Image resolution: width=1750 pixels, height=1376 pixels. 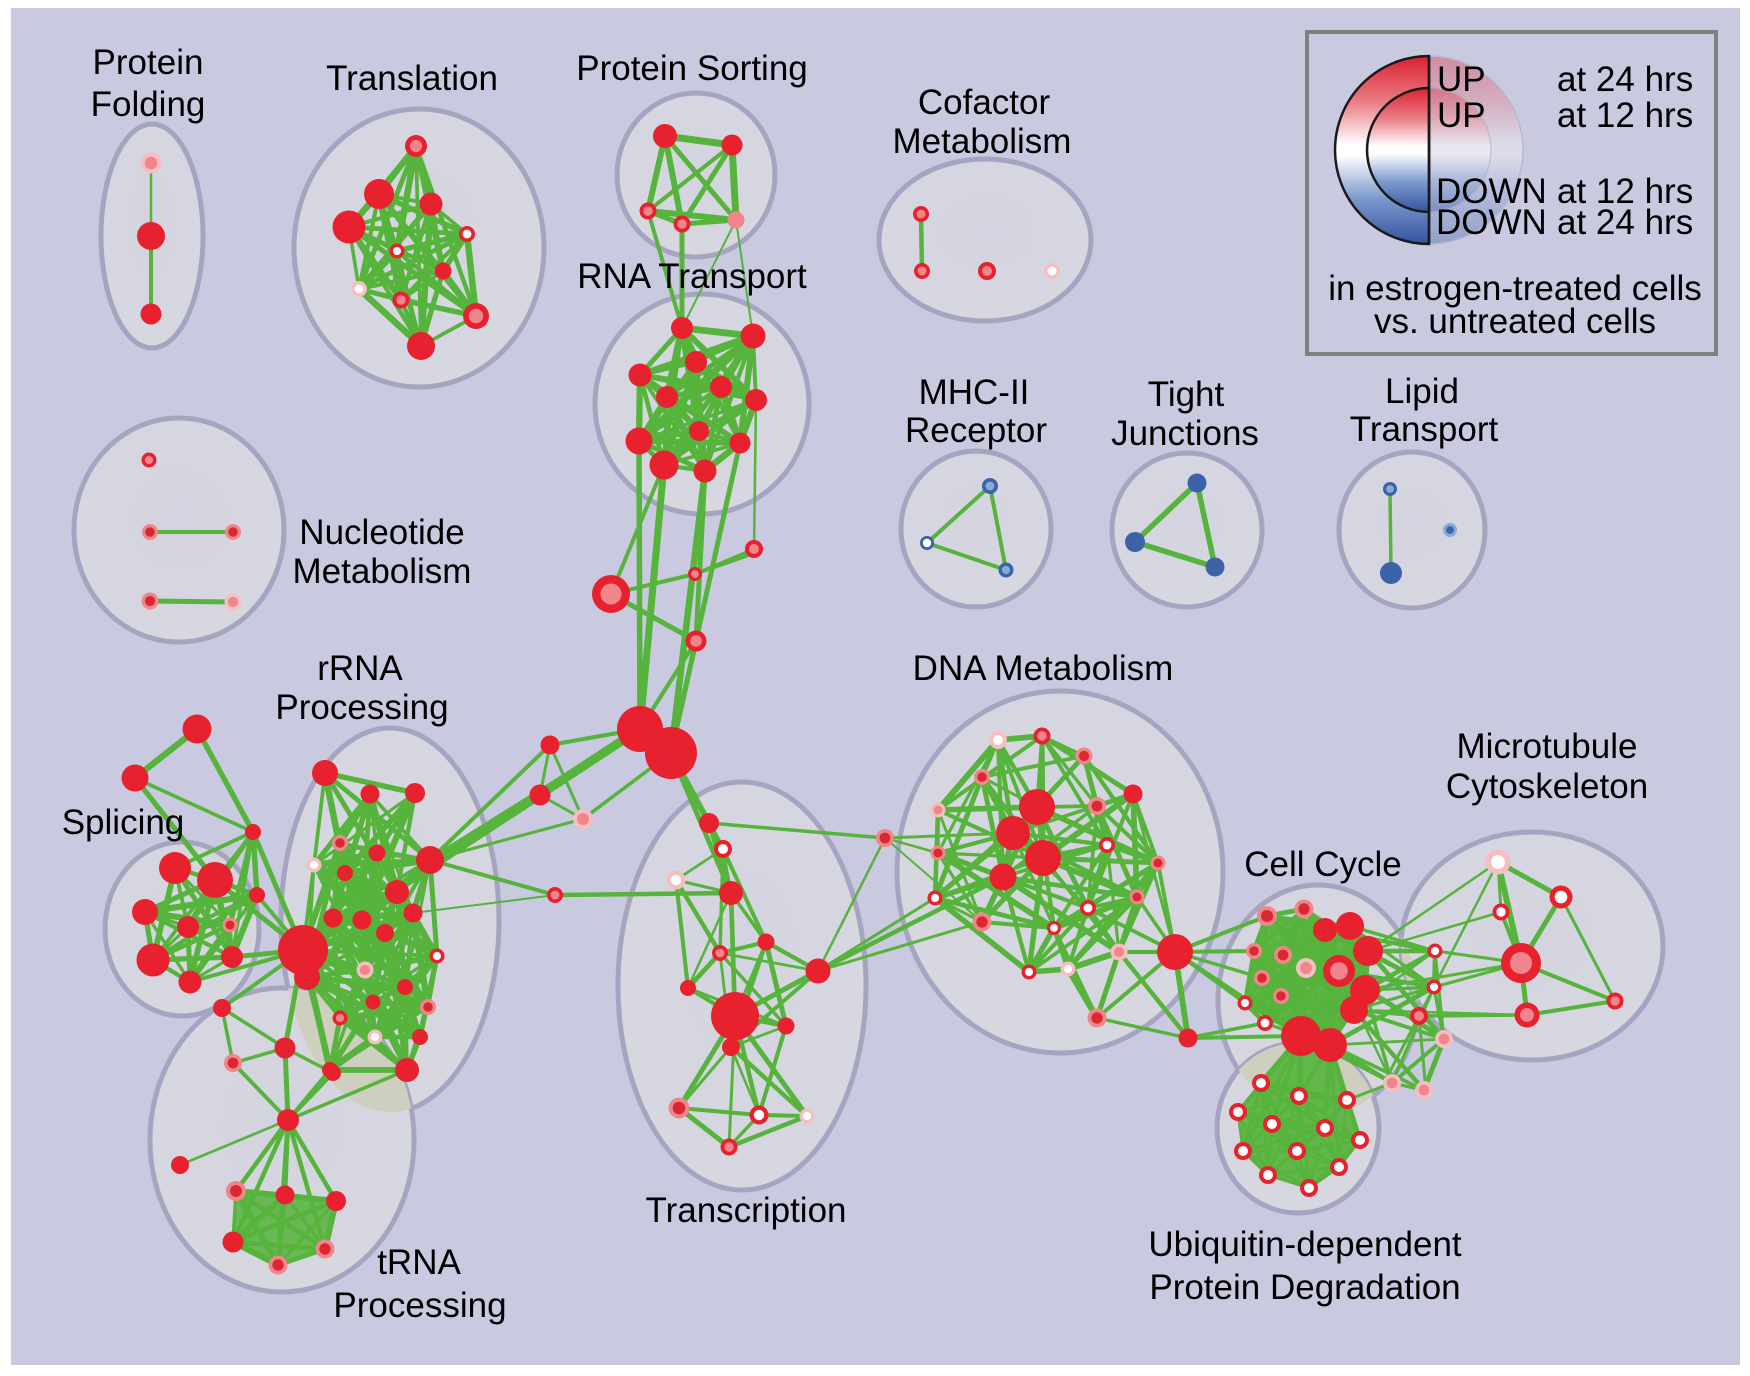 What do you see at coordinates (419, 1262) in the screenshot?
I see `svg-text: tRNA` at bounding box center [419, 1262].